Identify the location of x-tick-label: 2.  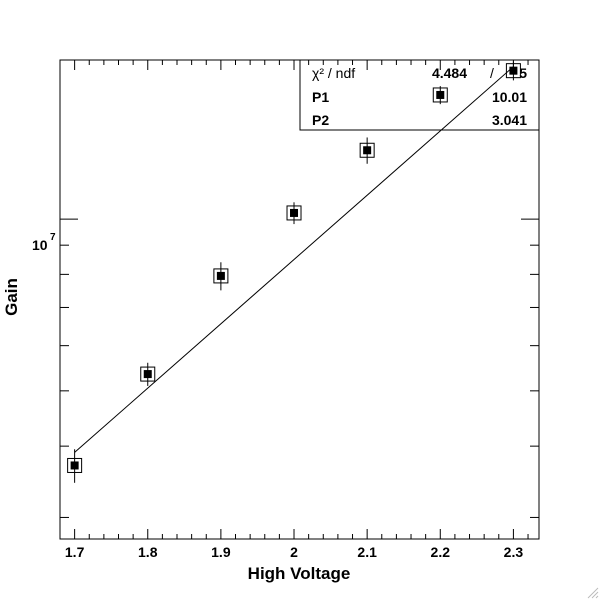
(294, 552).